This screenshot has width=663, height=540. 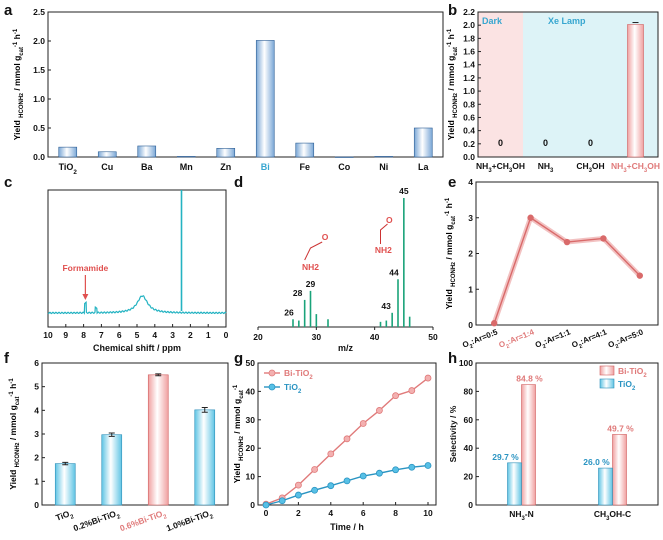 What do you see at coordinates (36, 387) in the screenshot?
I see `f-ytick-label-5: 5` at bounding box center [36, 387].